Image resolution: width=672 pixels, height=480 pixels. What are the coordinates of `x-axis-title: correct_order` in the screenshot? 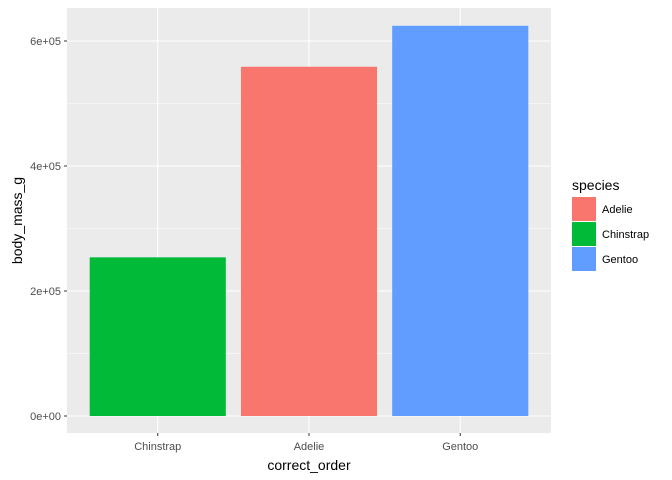 It's located at (309, 465).